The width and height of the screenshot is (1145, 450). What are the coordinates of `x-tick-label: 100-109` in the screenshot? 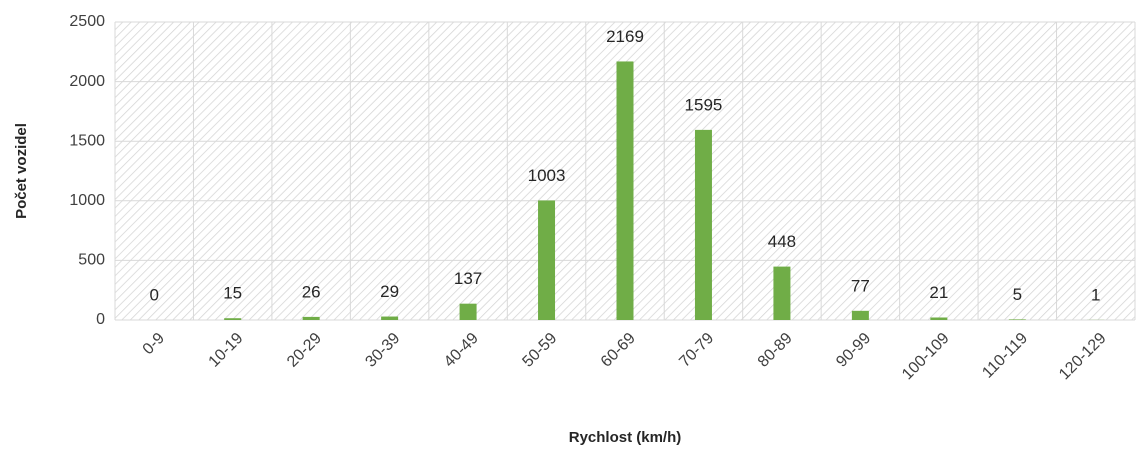 It's located at (926, 357).